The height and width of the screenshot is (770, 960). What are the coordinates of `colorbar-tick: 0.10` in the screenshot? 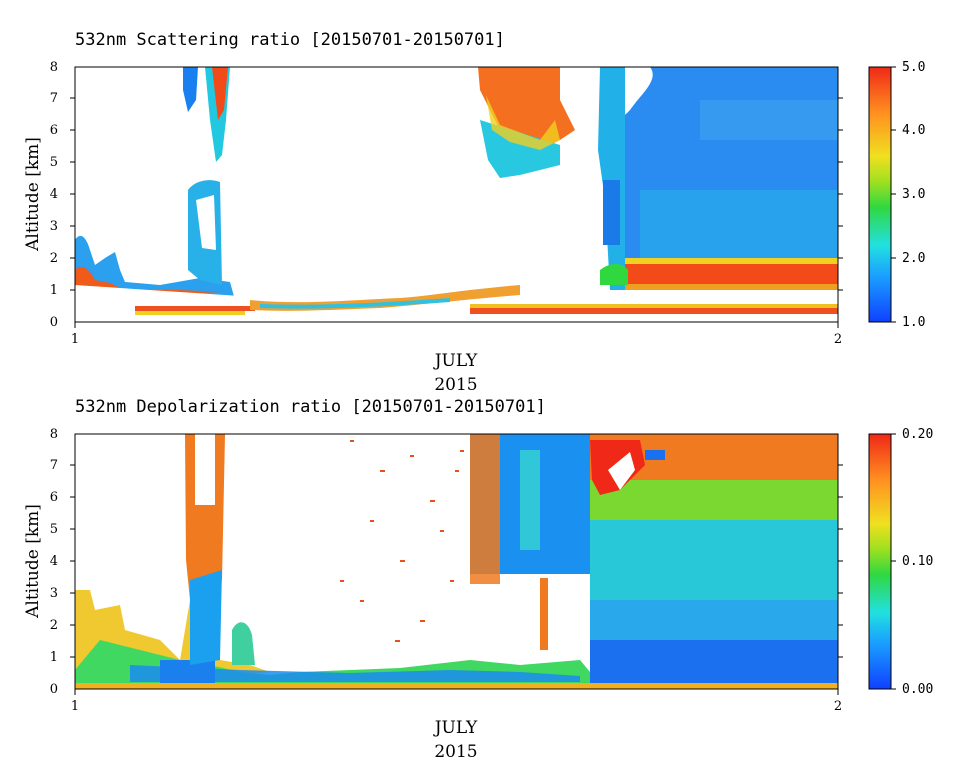 It's located at (917, 561).